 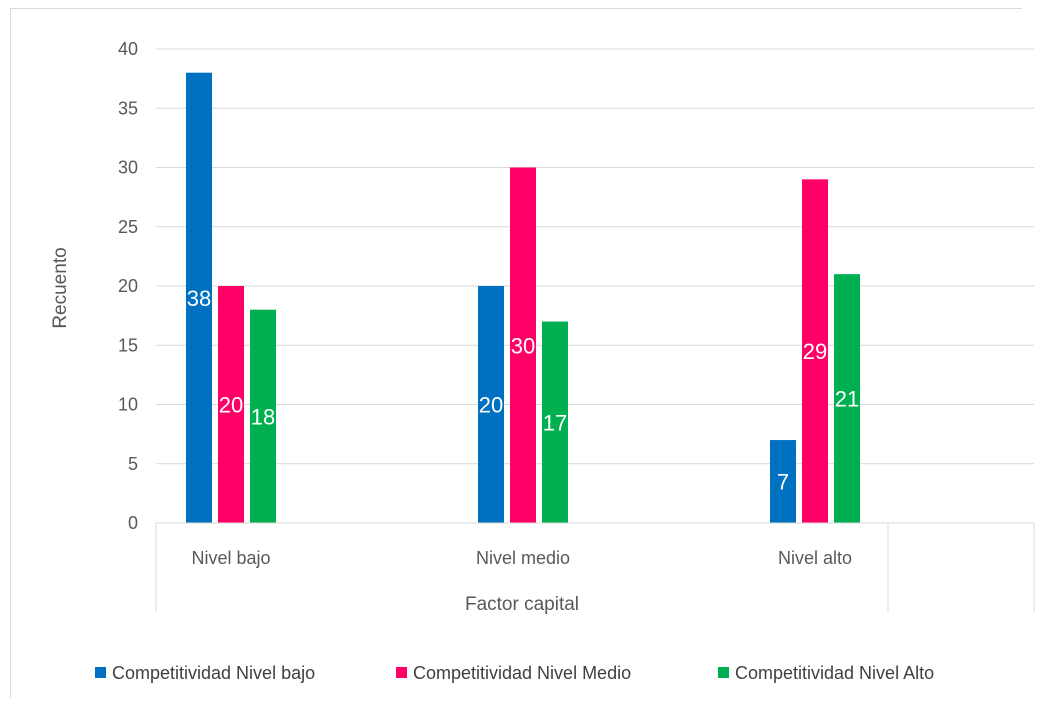 I want to click on x-category-label: Nivel medio, so click(x=523, y=558).